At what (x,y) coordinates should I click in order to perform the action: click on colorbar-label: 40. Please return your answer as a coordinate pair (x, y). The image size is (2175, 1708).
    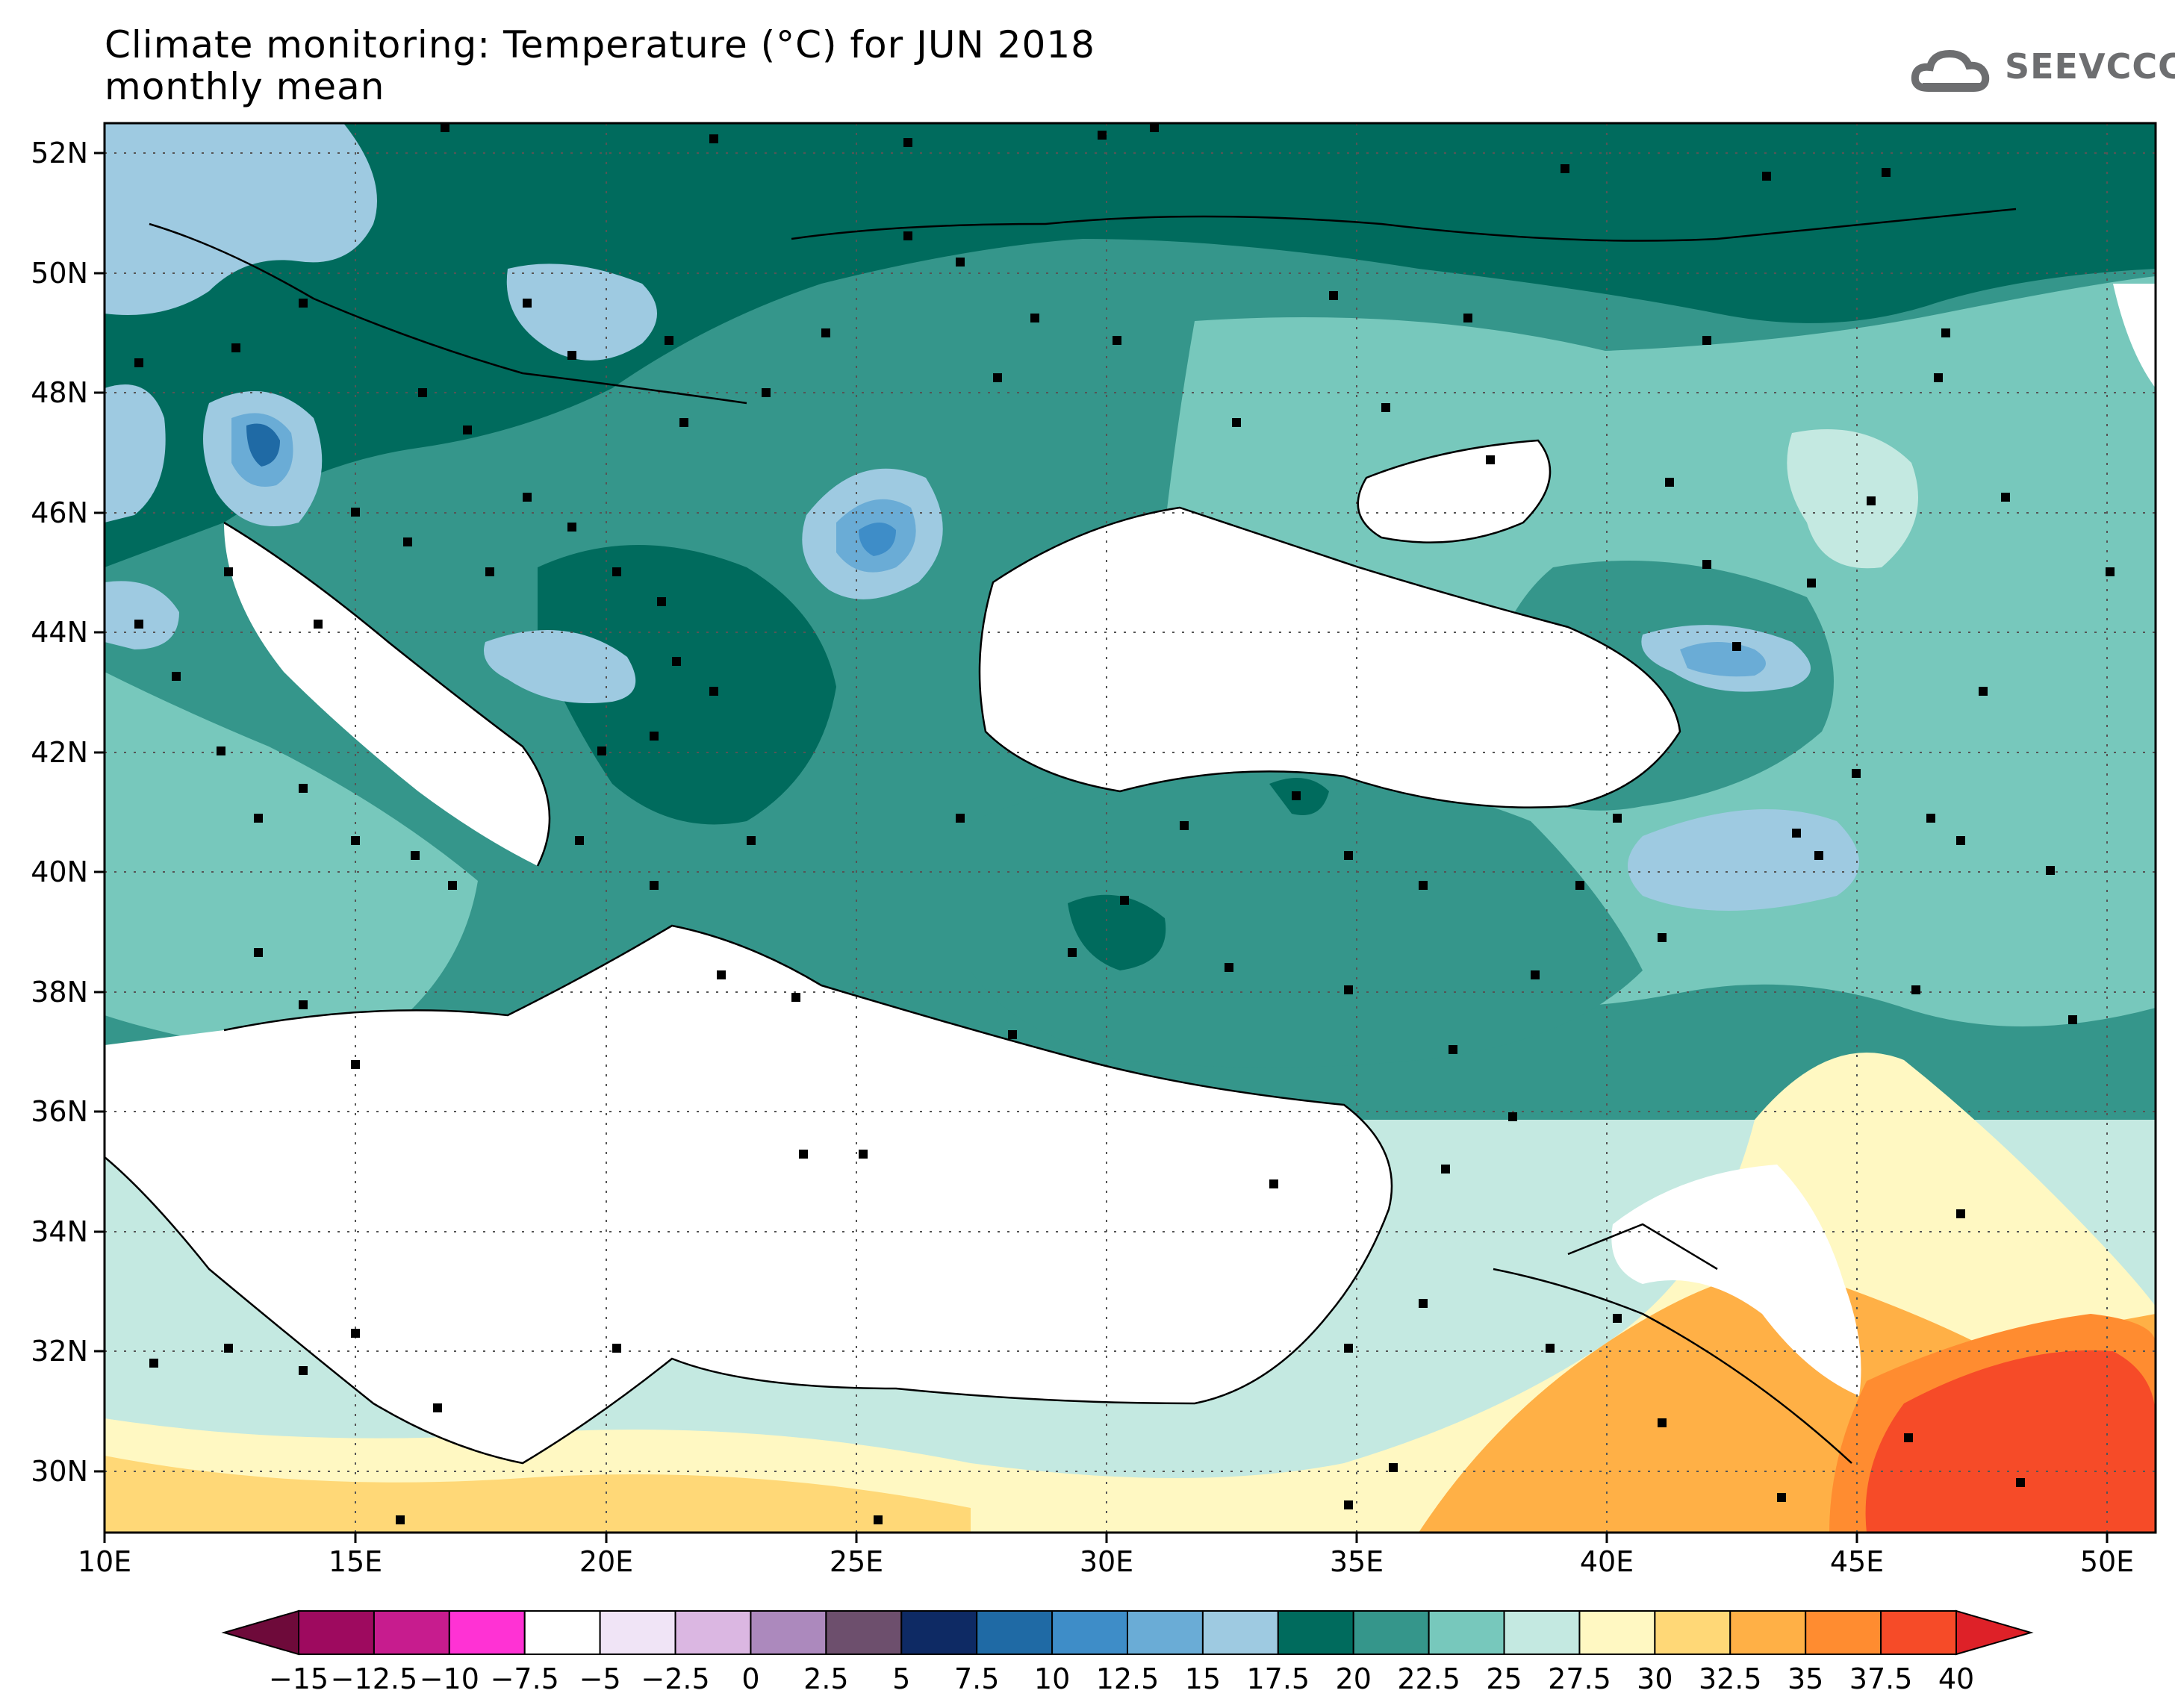
    Looking at the image, I should click on (1956, 1678).